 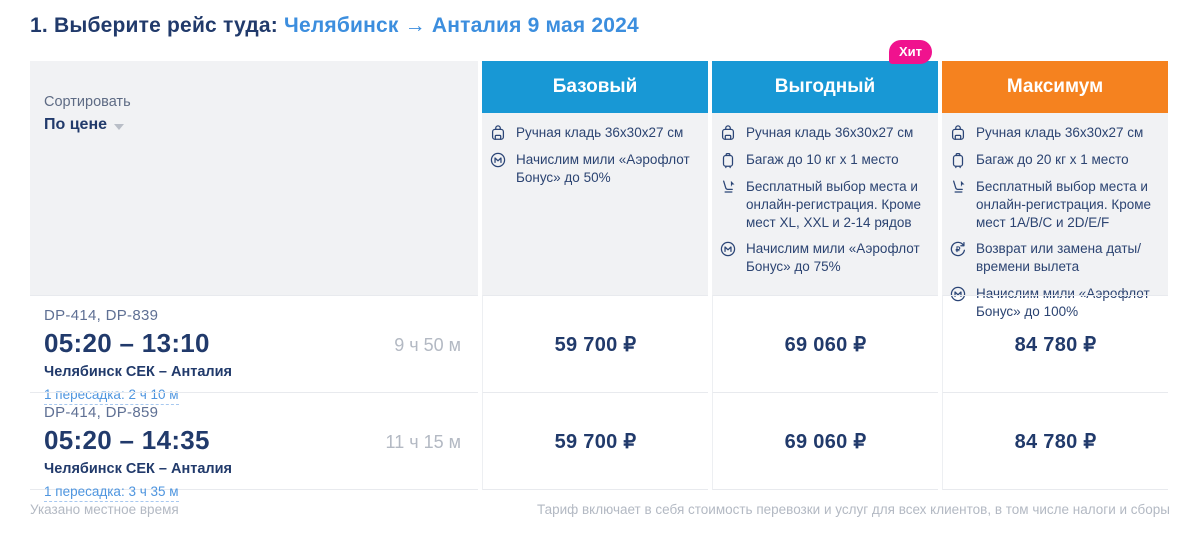 I want to click on fare-feature-text: Начислим мили «Аэрофлот Бонус» до 100%, so click(x=1063, y=302).